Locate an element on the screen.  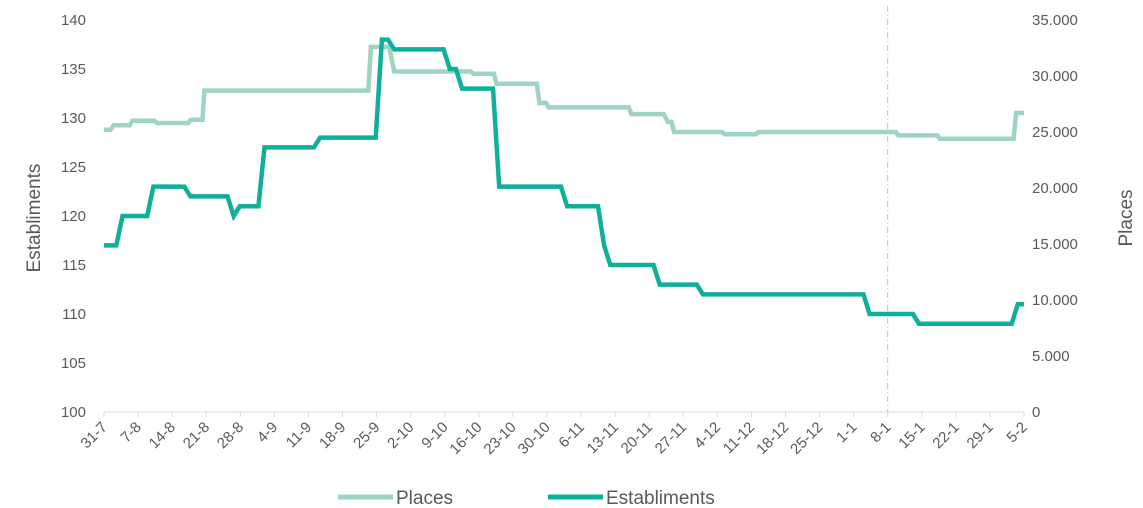
x-tick-label: 29-1 is located at coordinates (979, 435).